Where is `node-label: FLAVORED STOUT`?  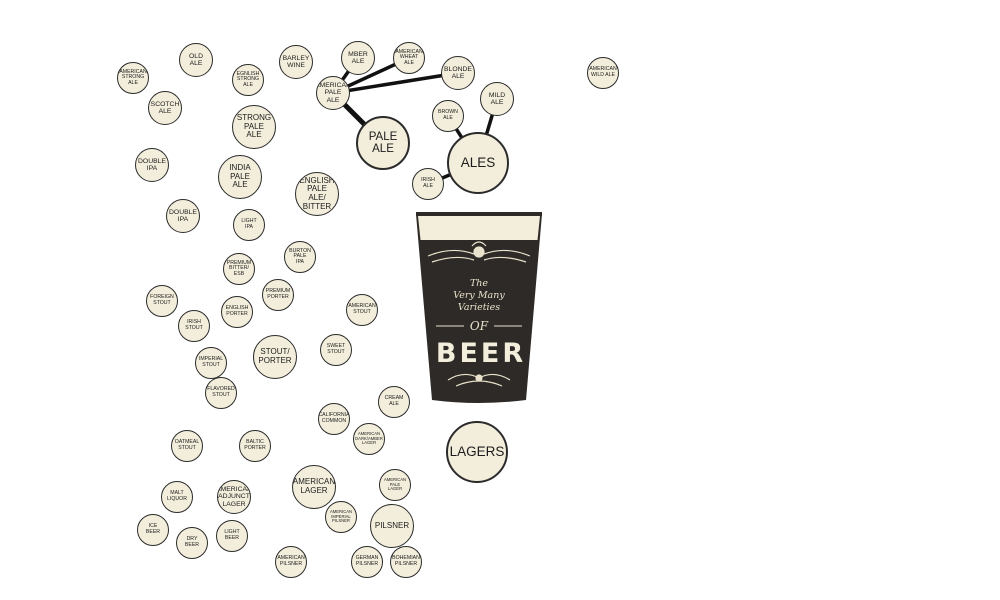 node-label: FLAVORED STOUT is located at coordinates (221, 392).